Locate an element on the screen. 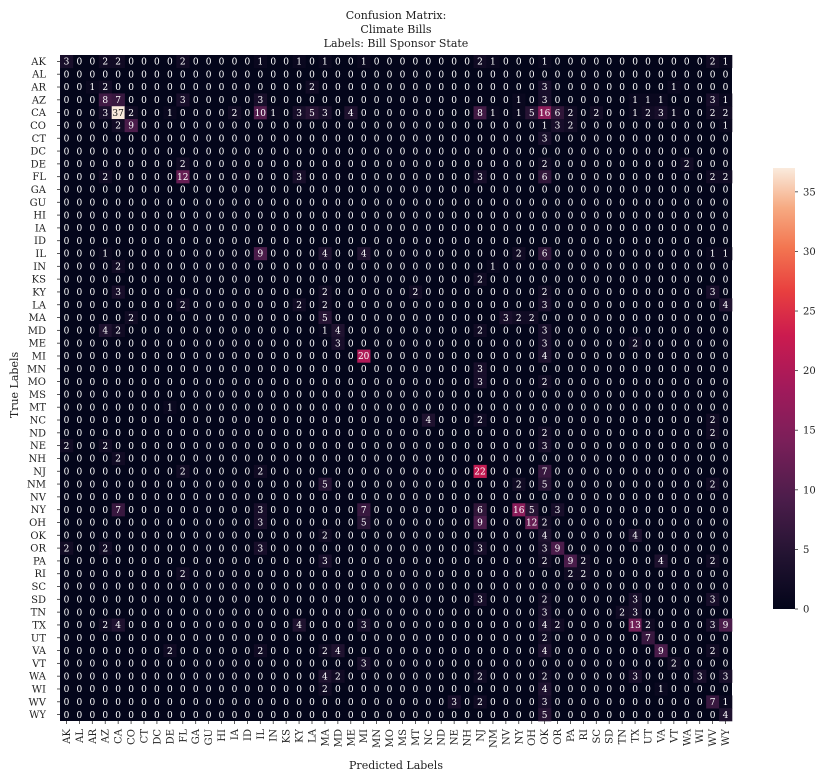 Image resolution: width=828 pixels, height=784 pixels. cell-value-label: 2 is located at coordinates (571, 127).